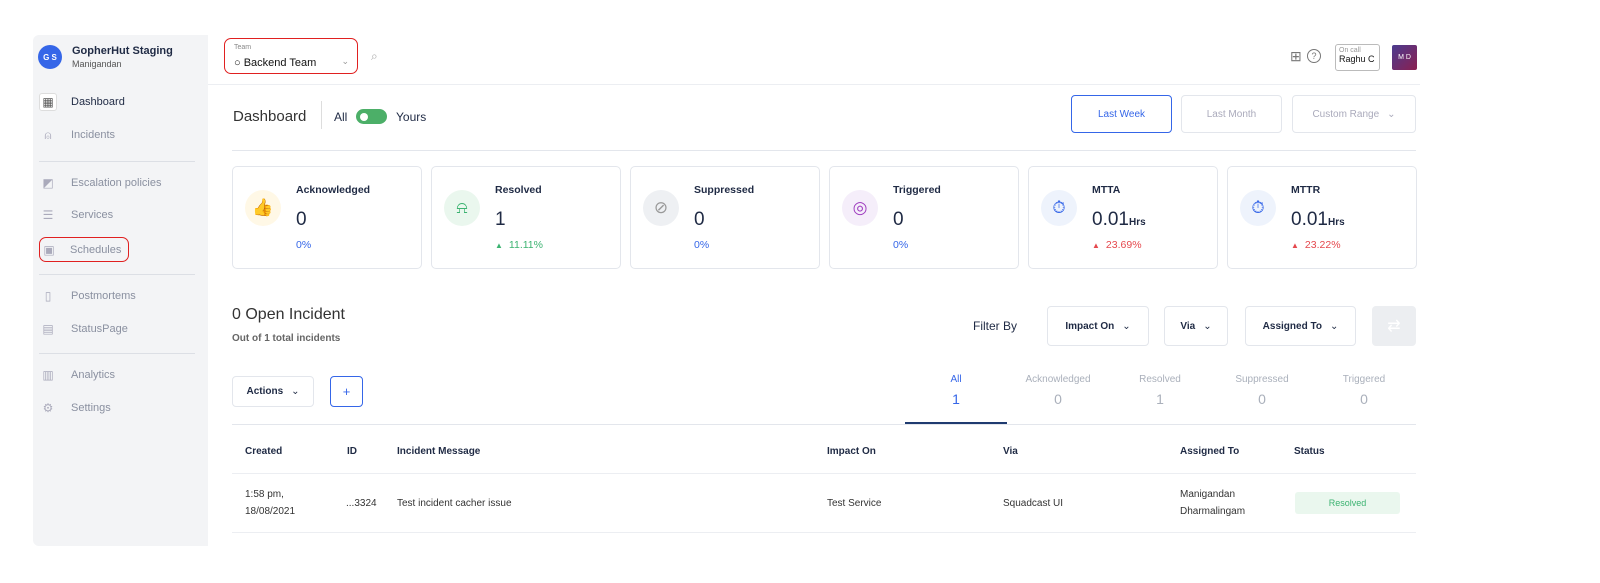 The width and height of the screenshot is (1600, 583). Describe the element at coordinates (1058, 390) in the screenshot. I see `tab-acknowledged: Acknowledged 0` at that location.